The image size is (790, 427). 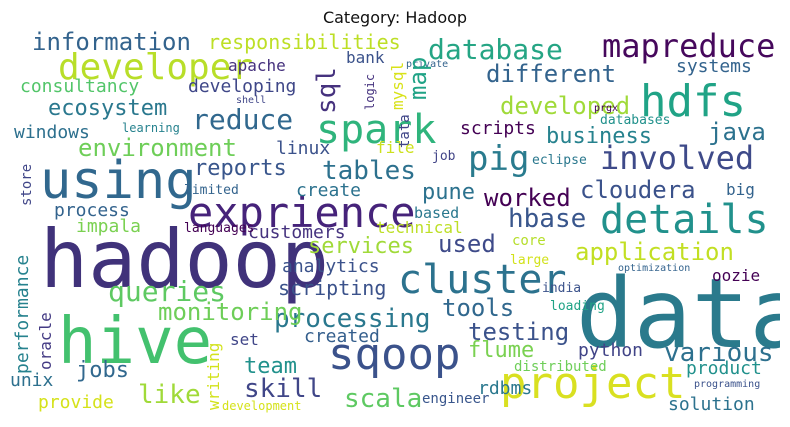 What do you see at coordinates (677, 158) in the screenshot?
I see `word-involved: involved` at bounding box center [677, 158].